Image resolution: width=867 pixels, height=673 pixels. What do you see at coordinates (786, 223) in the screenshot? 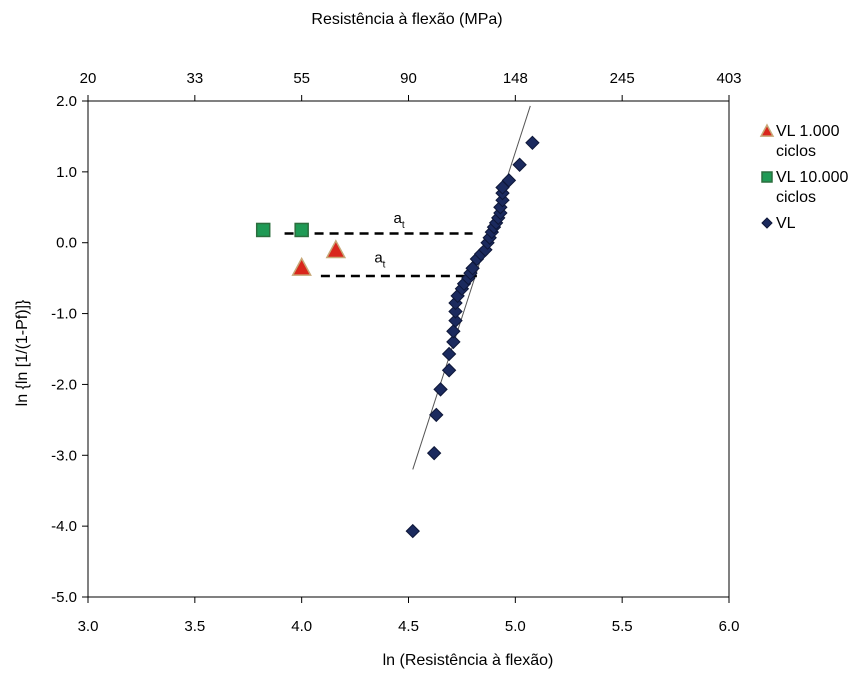
I see `legend-label: VL` at bounding box center [786, 223].